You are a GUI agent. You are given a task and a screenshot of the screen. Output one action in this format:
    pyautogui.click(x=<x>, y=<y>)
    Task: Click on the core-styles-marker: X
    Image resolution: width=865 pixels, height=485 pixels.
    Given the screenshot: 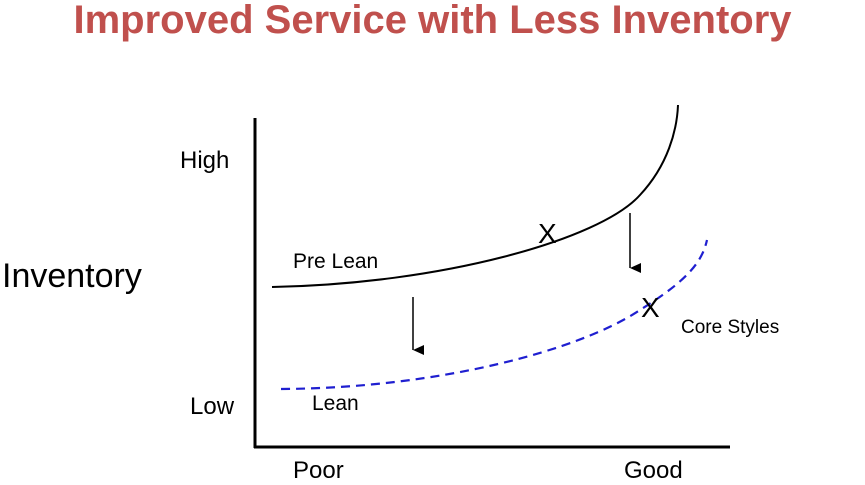 What is the action you would take?
    pyautogui.click(x=650, y=307)
    